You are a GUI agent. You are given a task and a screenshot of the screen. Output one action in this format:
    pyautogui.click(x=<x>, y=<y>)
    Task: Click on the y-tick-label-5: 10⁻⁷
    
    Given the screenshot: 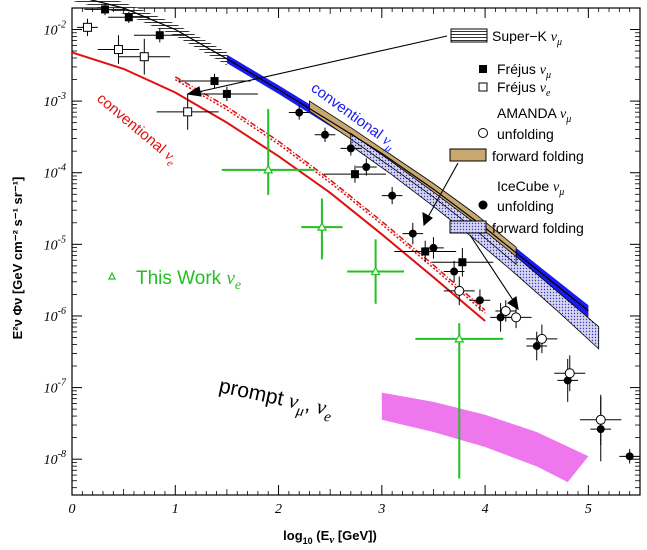 What is the action you would take?
    pyautogui.click(x=55, y=387)
    